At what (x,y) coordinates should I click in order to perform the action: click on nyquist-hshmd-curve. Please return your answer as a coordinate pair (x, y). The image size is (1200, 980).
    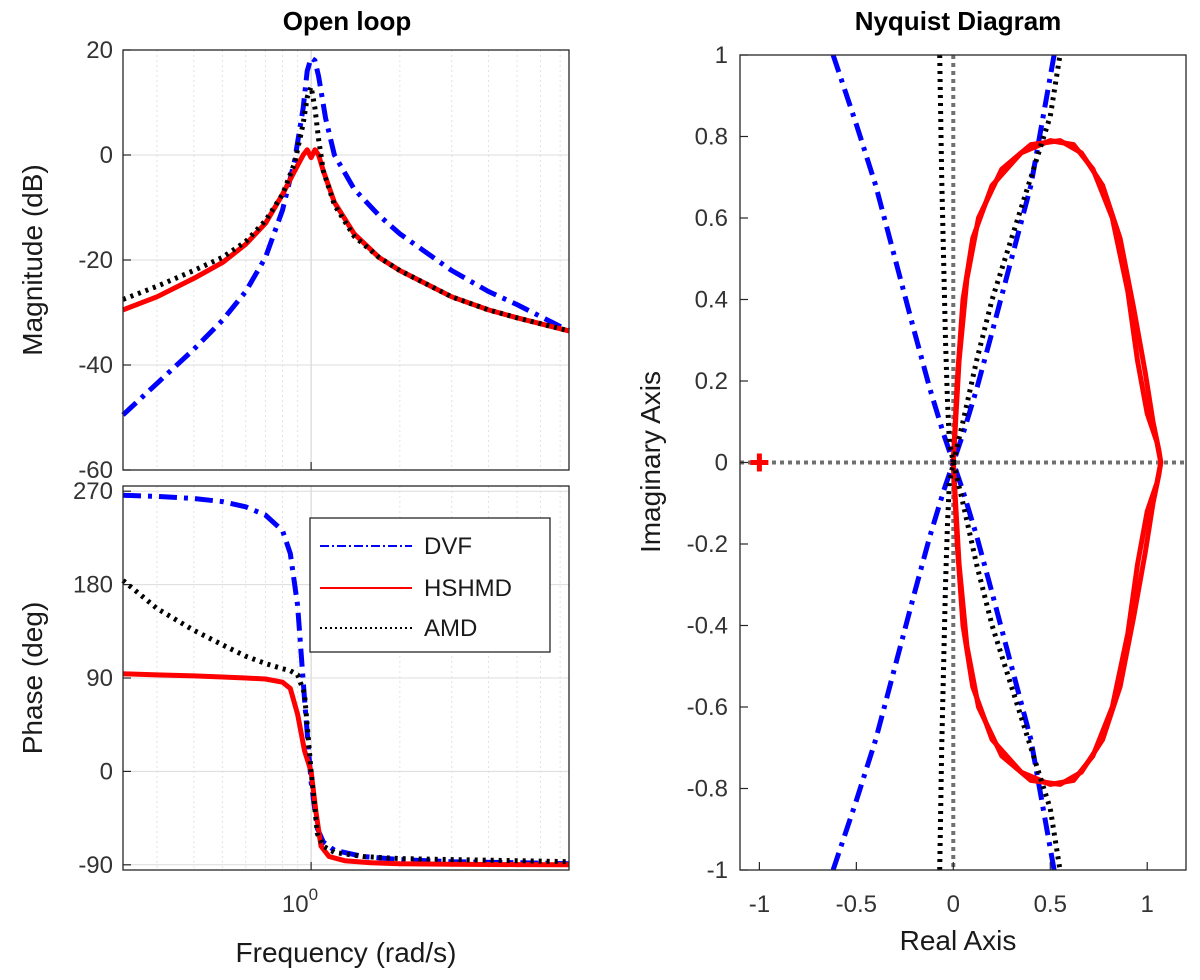
    Looking at the image, I should click on (1057, 462).